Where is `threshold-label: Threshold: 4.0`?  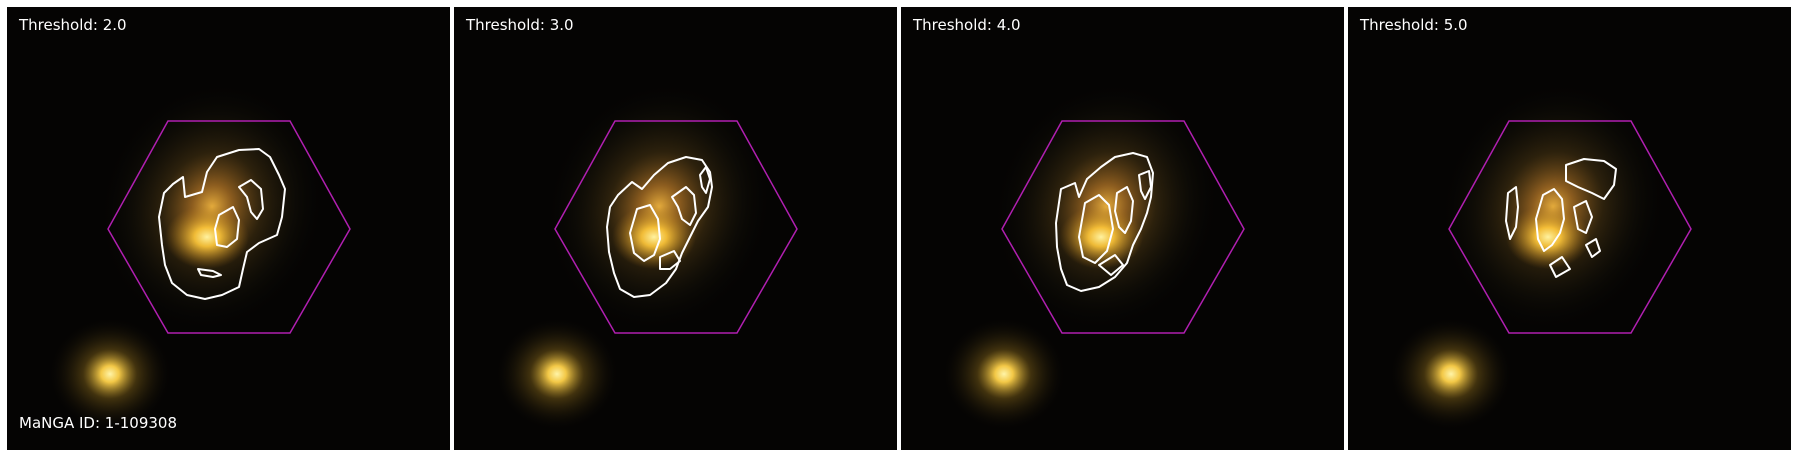
threshold-label: Threshold: 4.0 is located at coordinates (967, 25).